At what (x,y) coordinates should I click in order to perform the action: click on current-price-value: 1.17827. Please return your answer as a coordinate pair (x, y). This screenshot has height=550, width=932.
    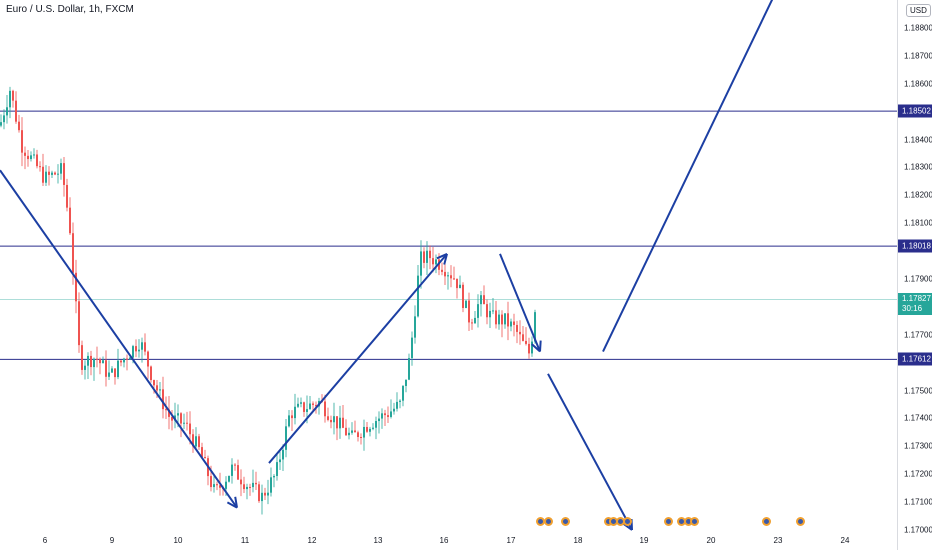
    Looking at the image, I should click on (916, 299).